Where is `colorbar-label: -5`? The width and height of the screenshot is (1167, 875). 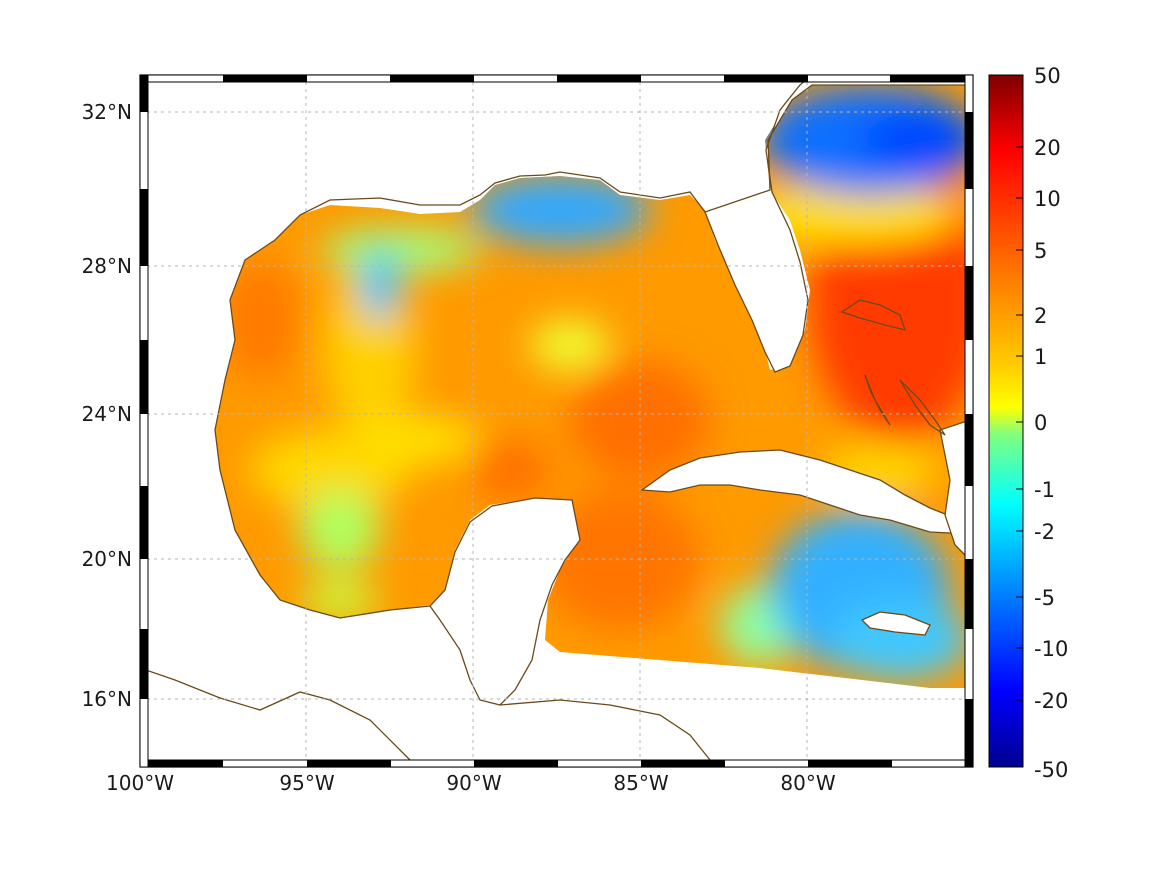
colorbar-label: -5 is located at coordinates (1044, 598).